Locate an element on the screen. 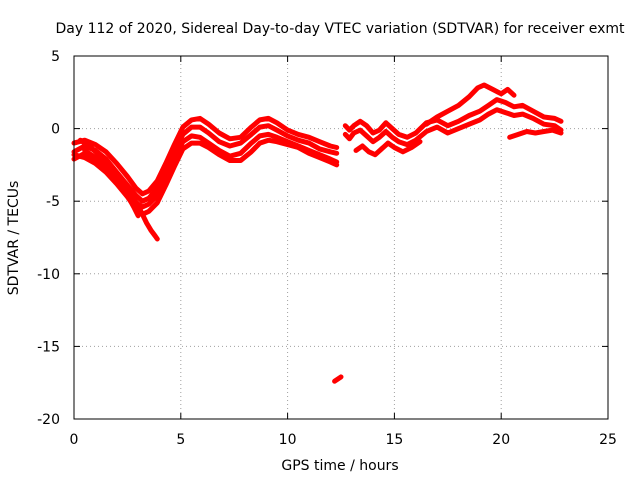  y-tick-labels: 5 0 -5 -10 -15 -20 is located at coordinates (48, 238).